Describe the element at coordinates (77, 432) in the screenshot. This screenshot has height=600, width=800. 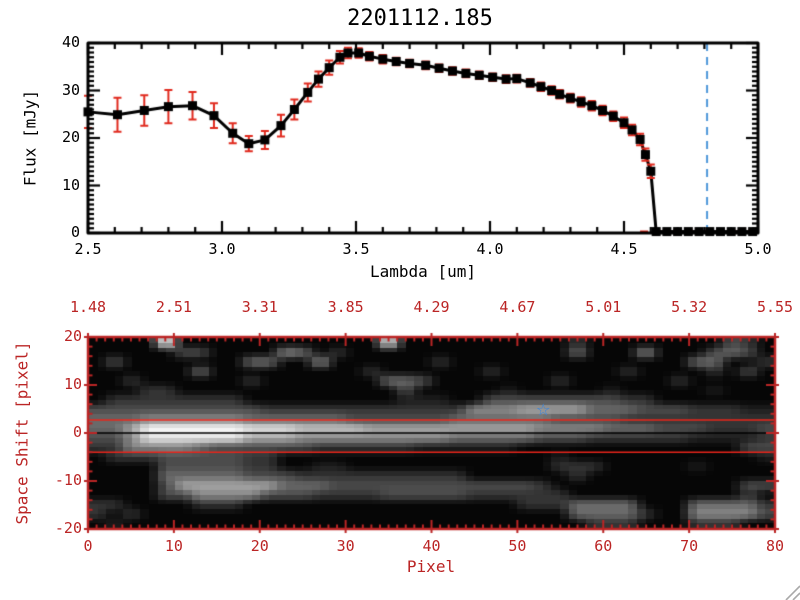
I see `space-shift-y-tick-label: 0` at that location.